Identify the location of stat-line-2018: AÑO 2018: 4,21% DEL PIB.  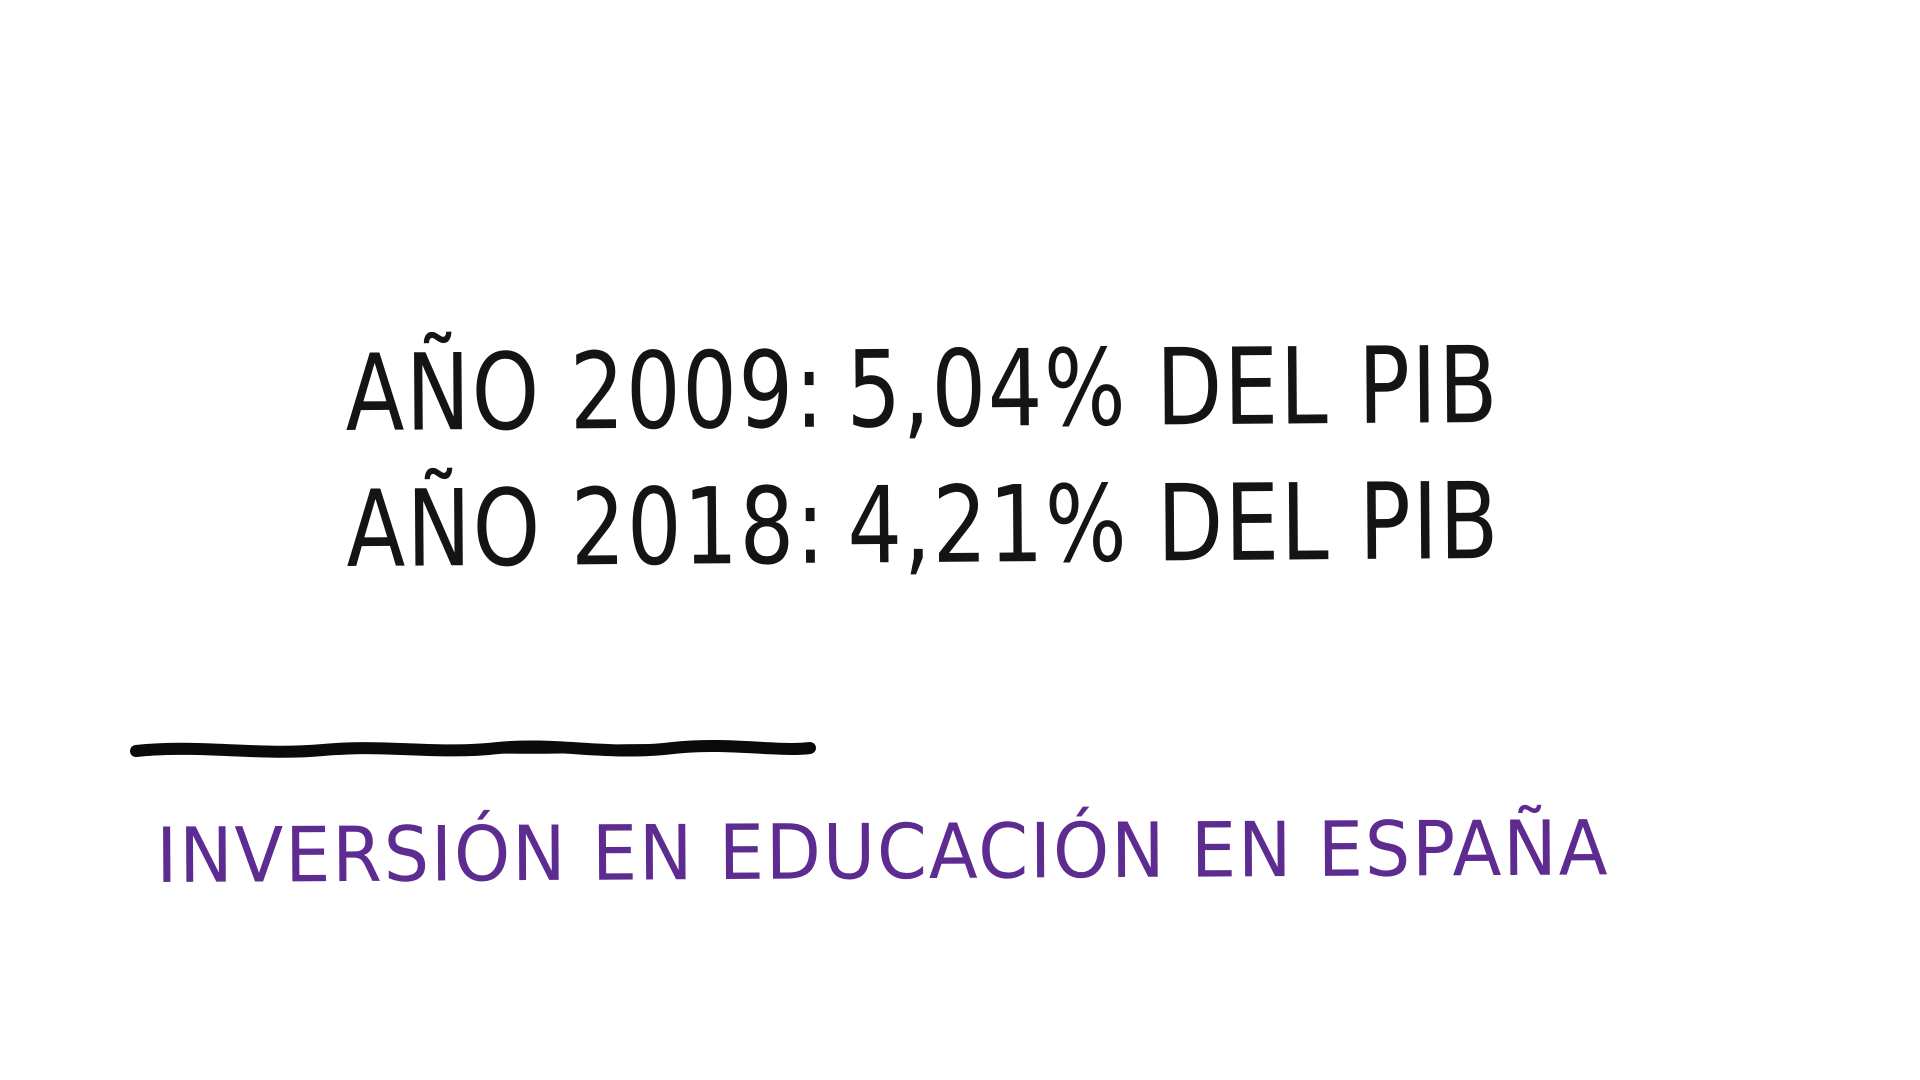
(923, 526).